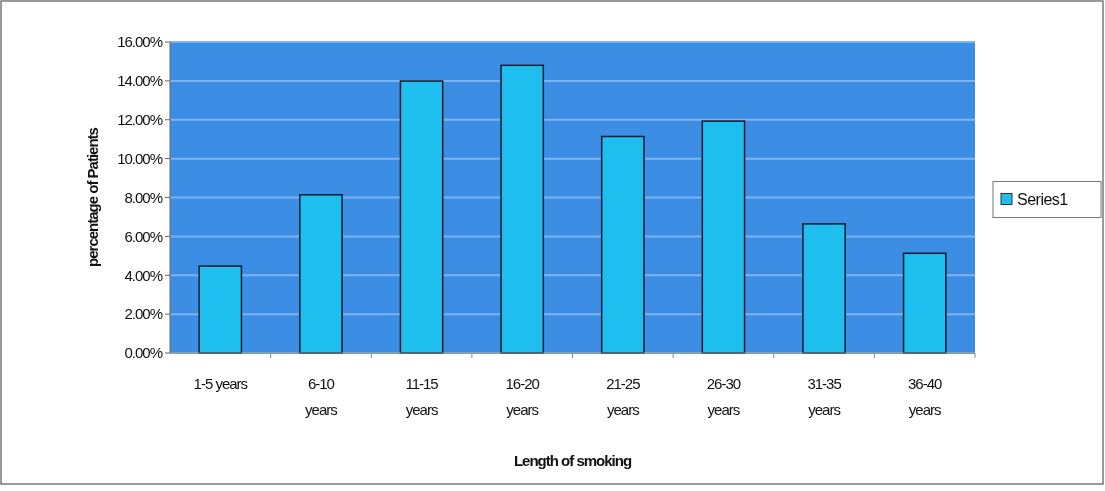 Image resolution: width=1105 pixels, height=491 pixels. Describe the element at coordinates (220, 383) in the screenshot. I see `x-tick-label: 1-5 years` at that location.